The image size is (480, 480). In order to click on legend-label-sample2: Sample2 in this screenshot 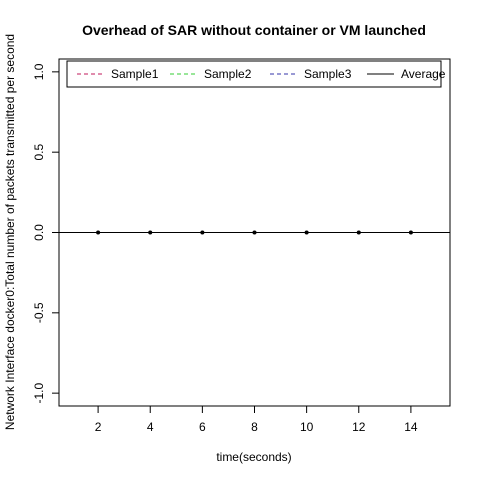, I will do `click(228, 74)`.